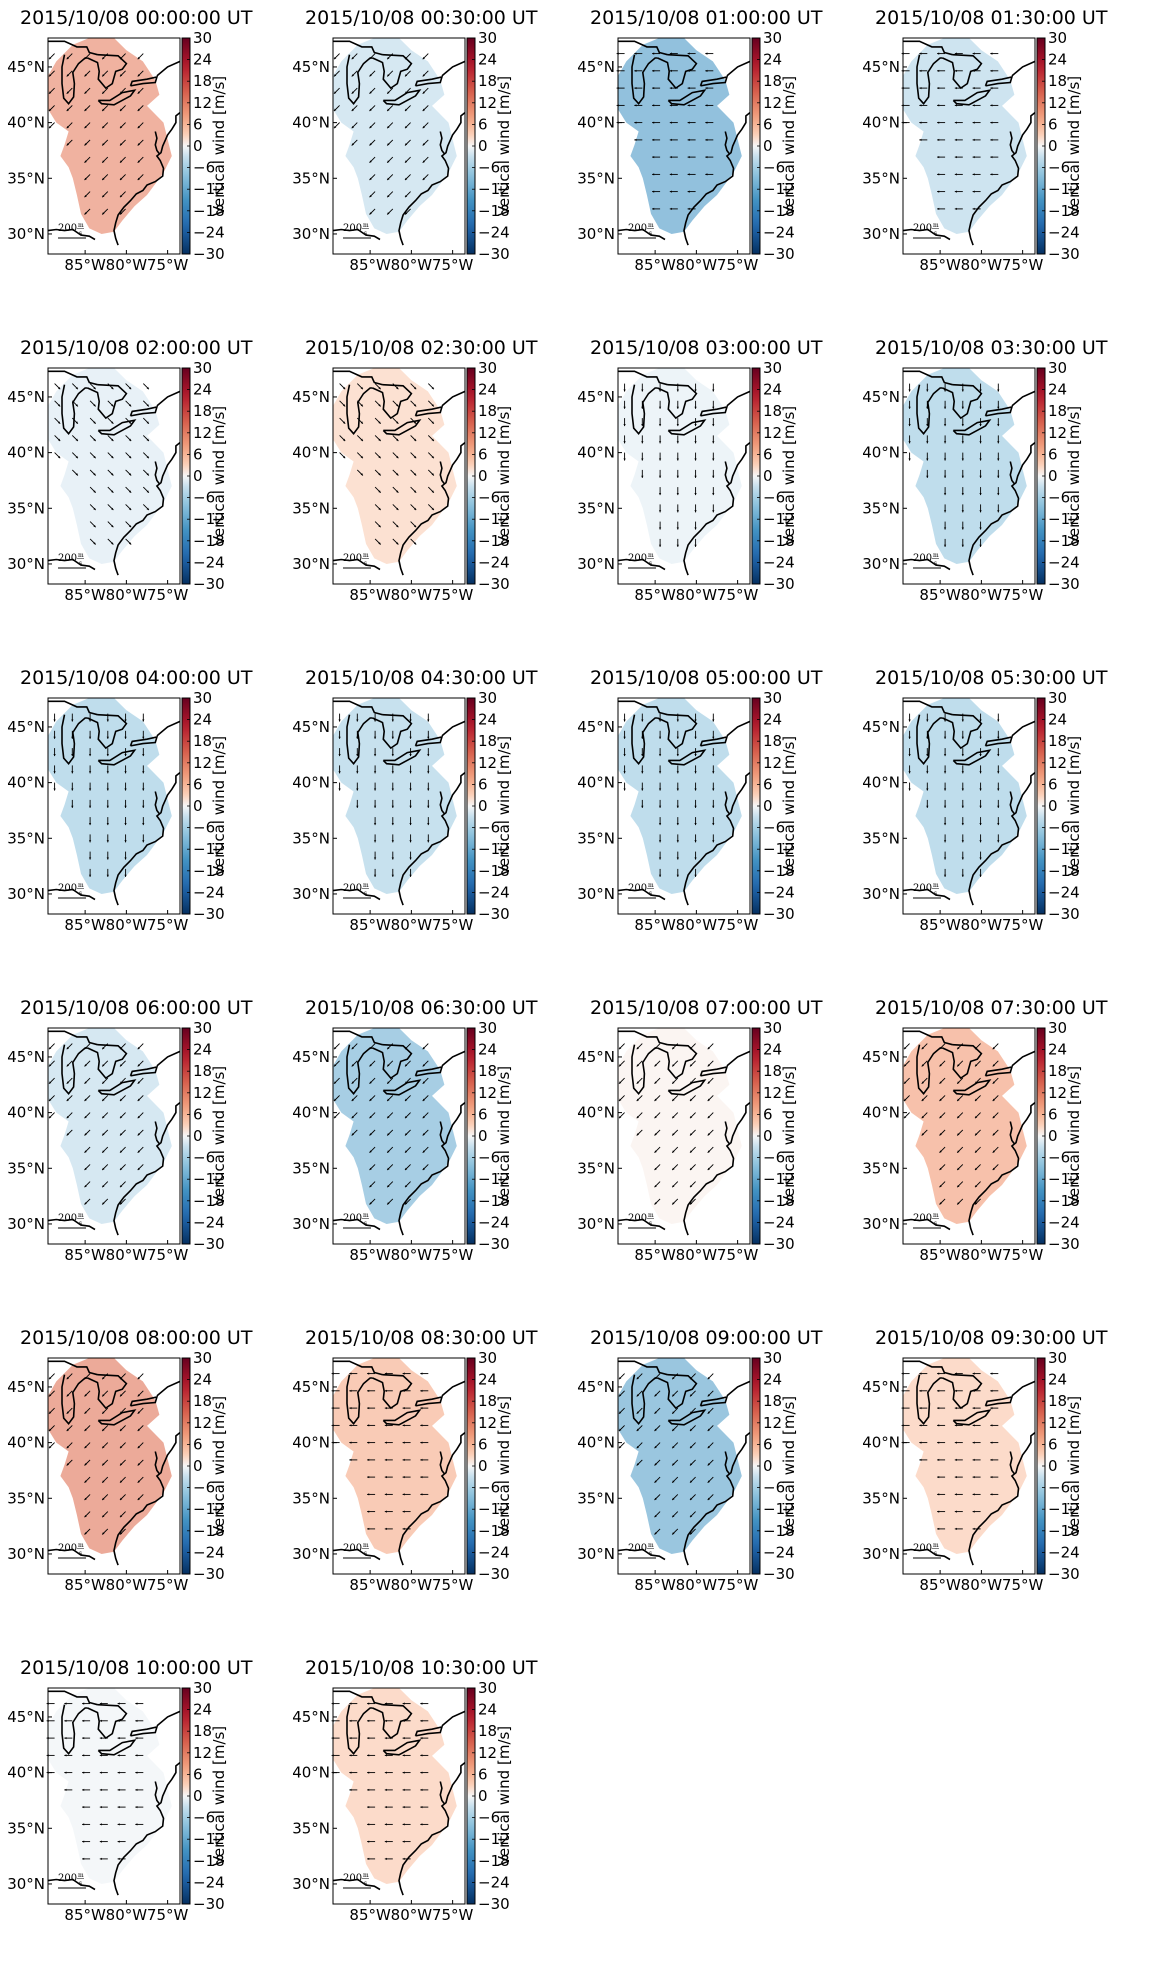 This screenshot has height=1988, width=1149. What do you see at coordinates (596, 1113) in the screenshot?
I see `lat-tick-label: 40°N` at bounding box center [596, 1113].